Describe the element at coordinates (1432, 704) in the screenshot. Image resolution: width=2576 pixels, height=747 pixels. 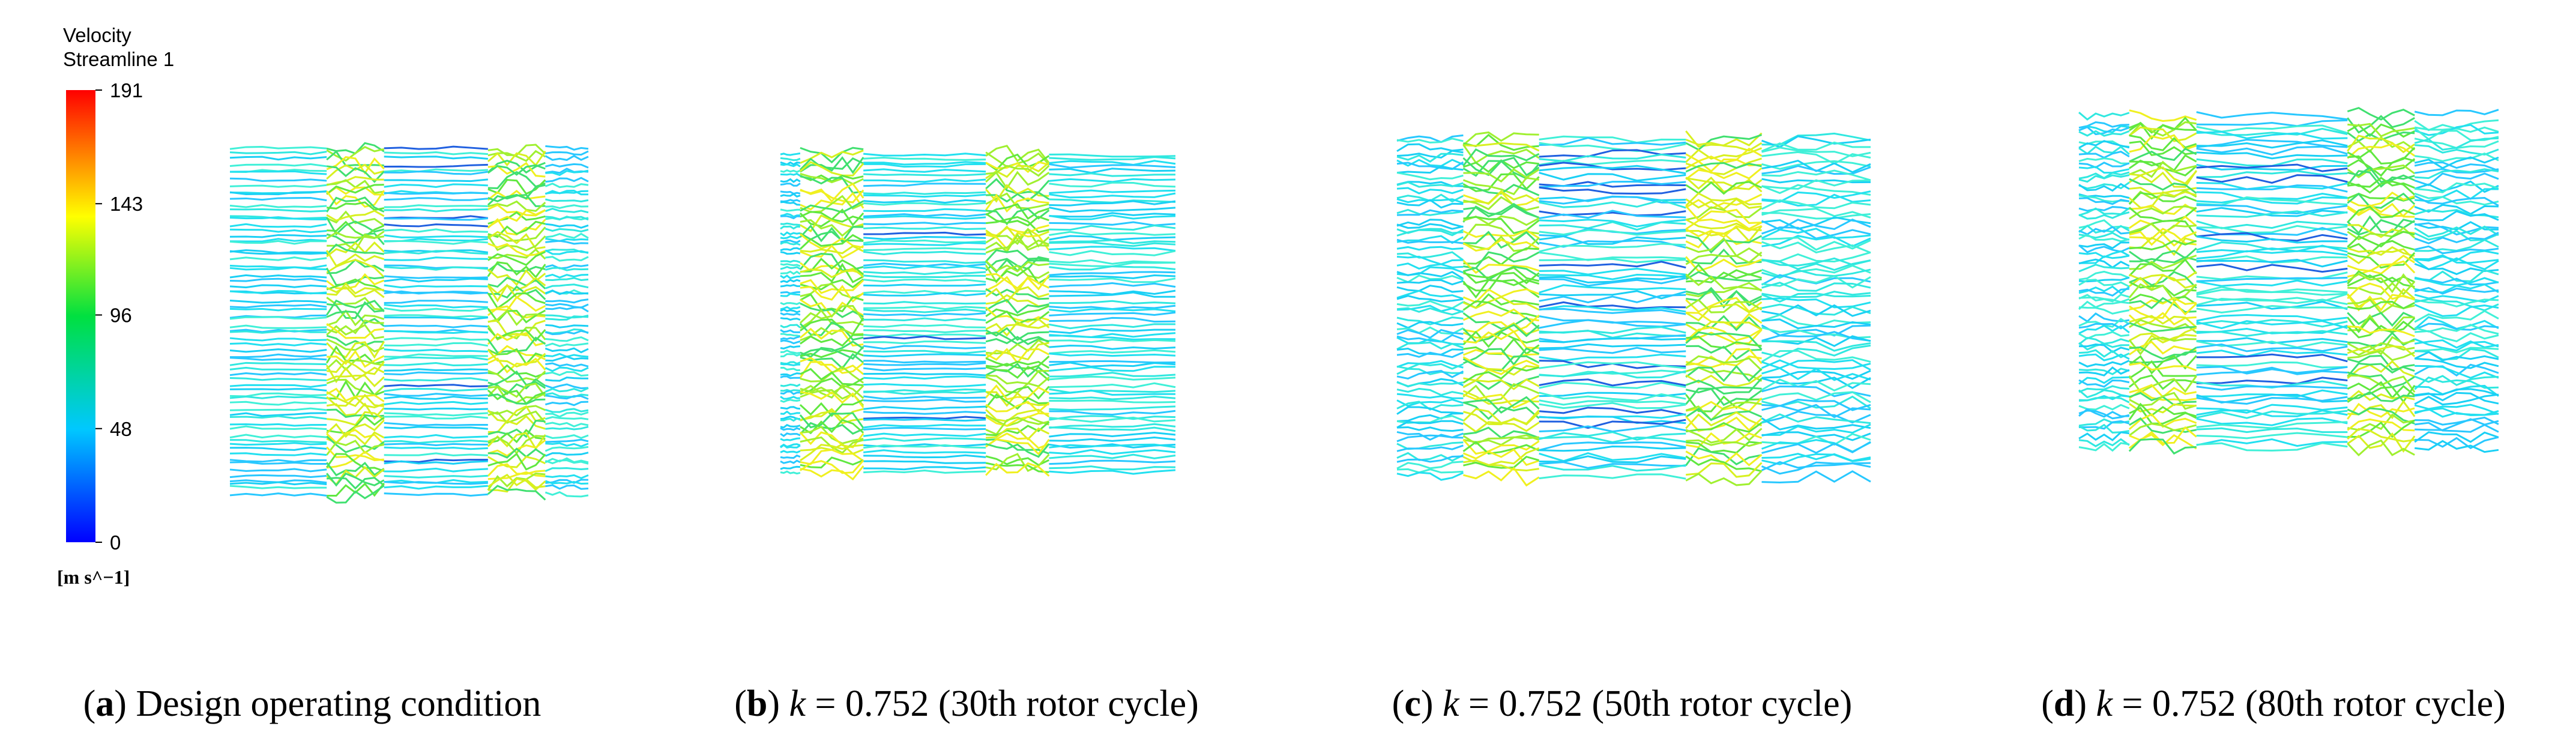
I see `caption-part: )` at that location.